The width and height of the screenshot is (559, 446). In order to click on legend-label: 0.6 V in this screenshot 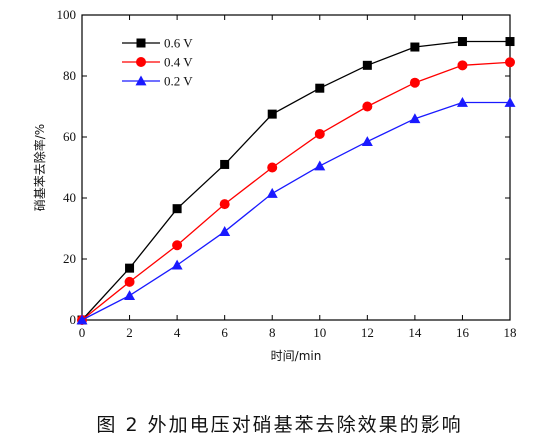, I will do `click(178, 43)`.